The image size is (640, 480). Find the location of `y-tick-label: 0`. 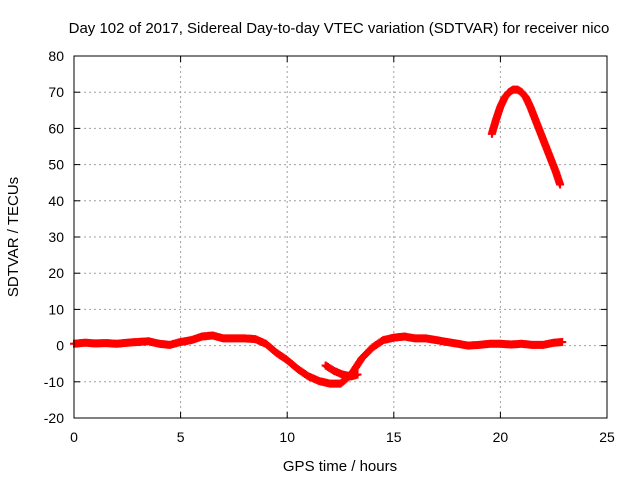

y-tick-label: 0 is located at coordinates (60, 346).